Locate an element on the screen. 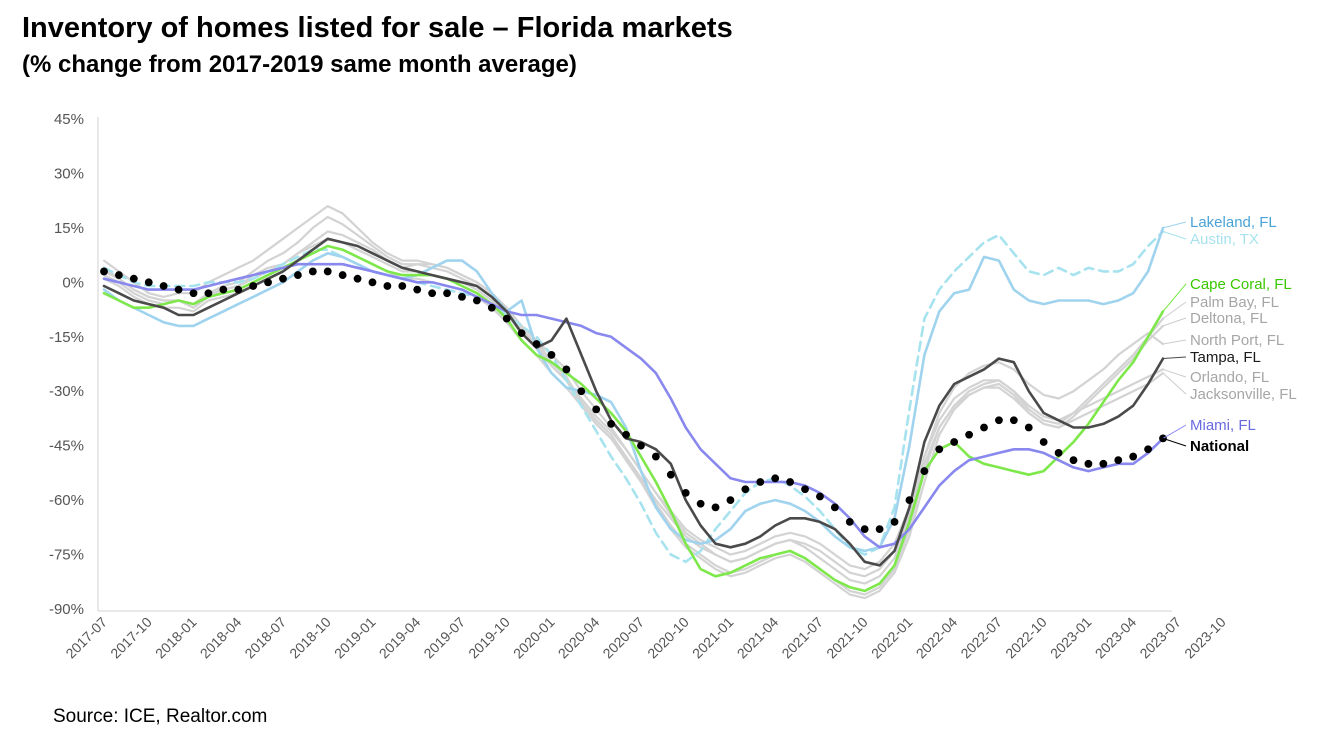 This screenshot has height=741, width=1318. series-label-tampa-fl: Tampa, FL is located at coordinates (1225, 357).